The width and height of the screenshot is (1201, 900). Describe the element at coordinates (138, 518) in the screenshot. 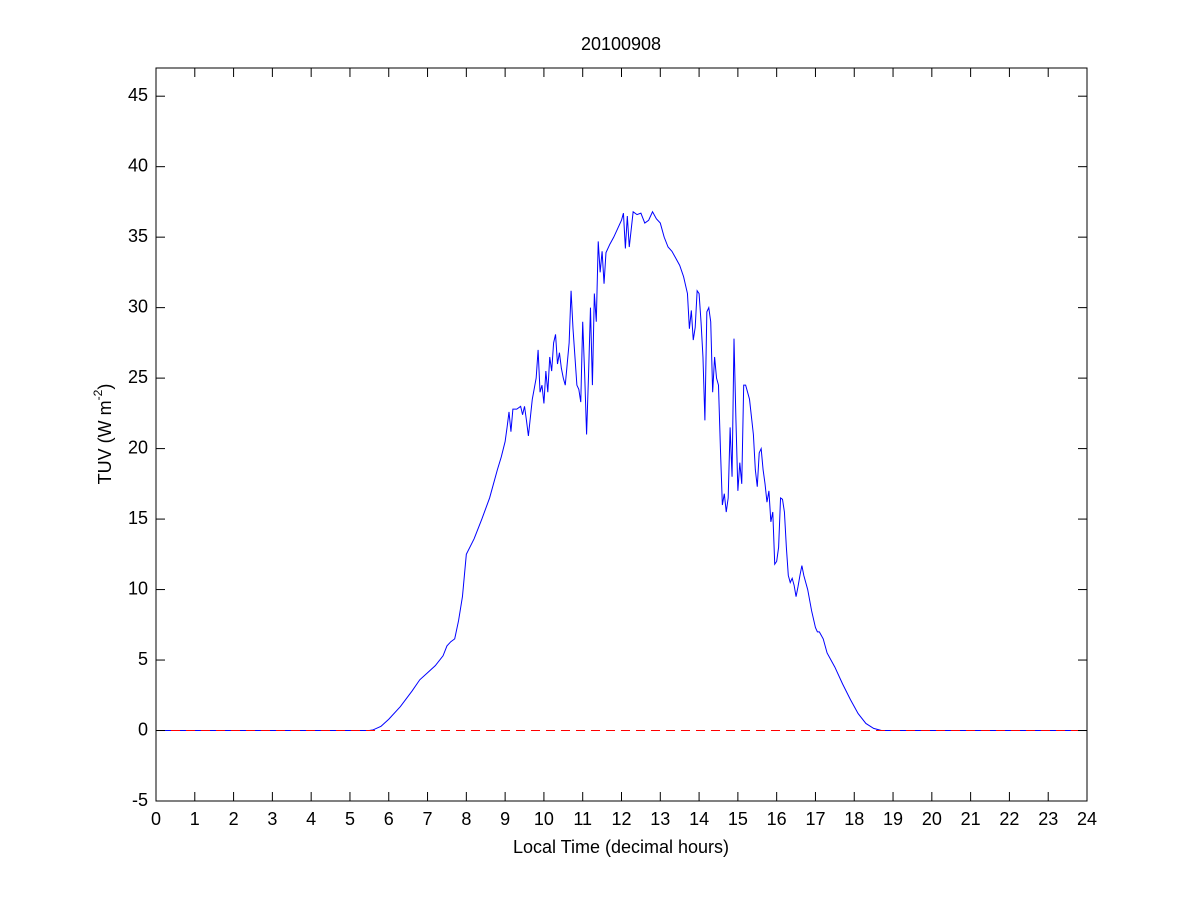

I see `y-tick-label: 15` at that location.